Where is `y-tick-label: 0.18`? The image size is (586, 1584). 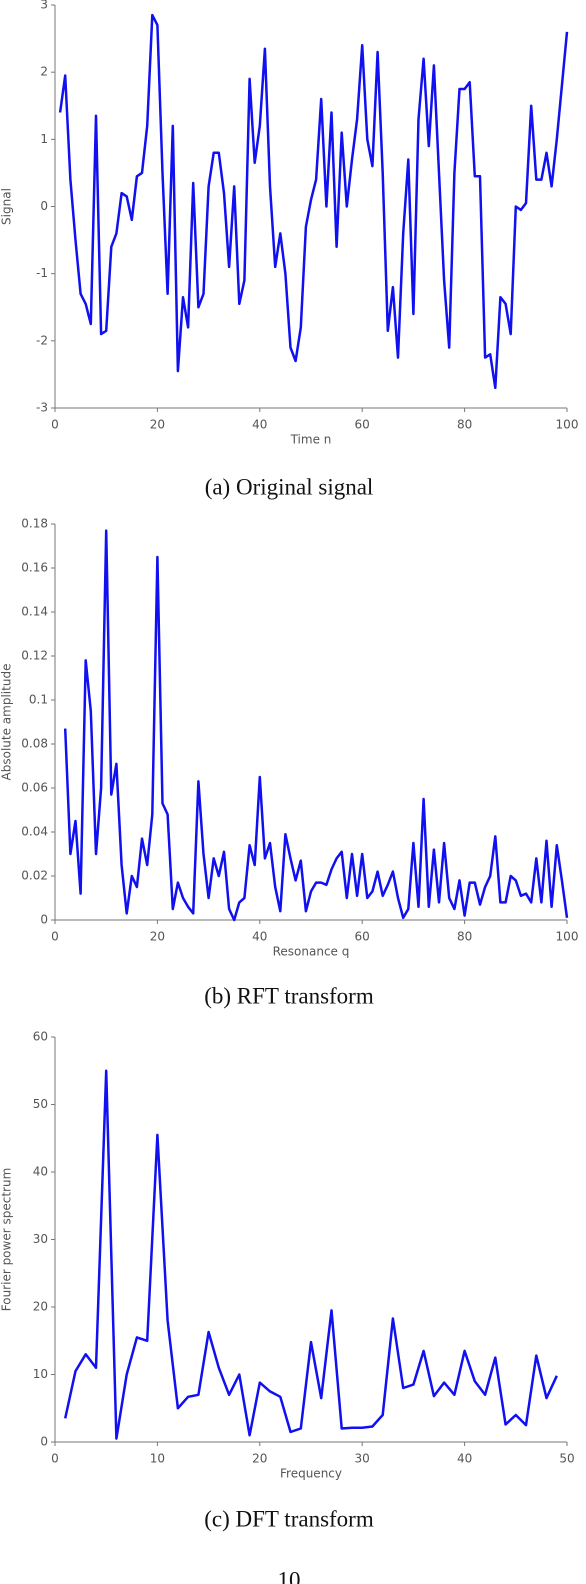 y-tick-label: 0.18 is located at coordinates (34, 524).